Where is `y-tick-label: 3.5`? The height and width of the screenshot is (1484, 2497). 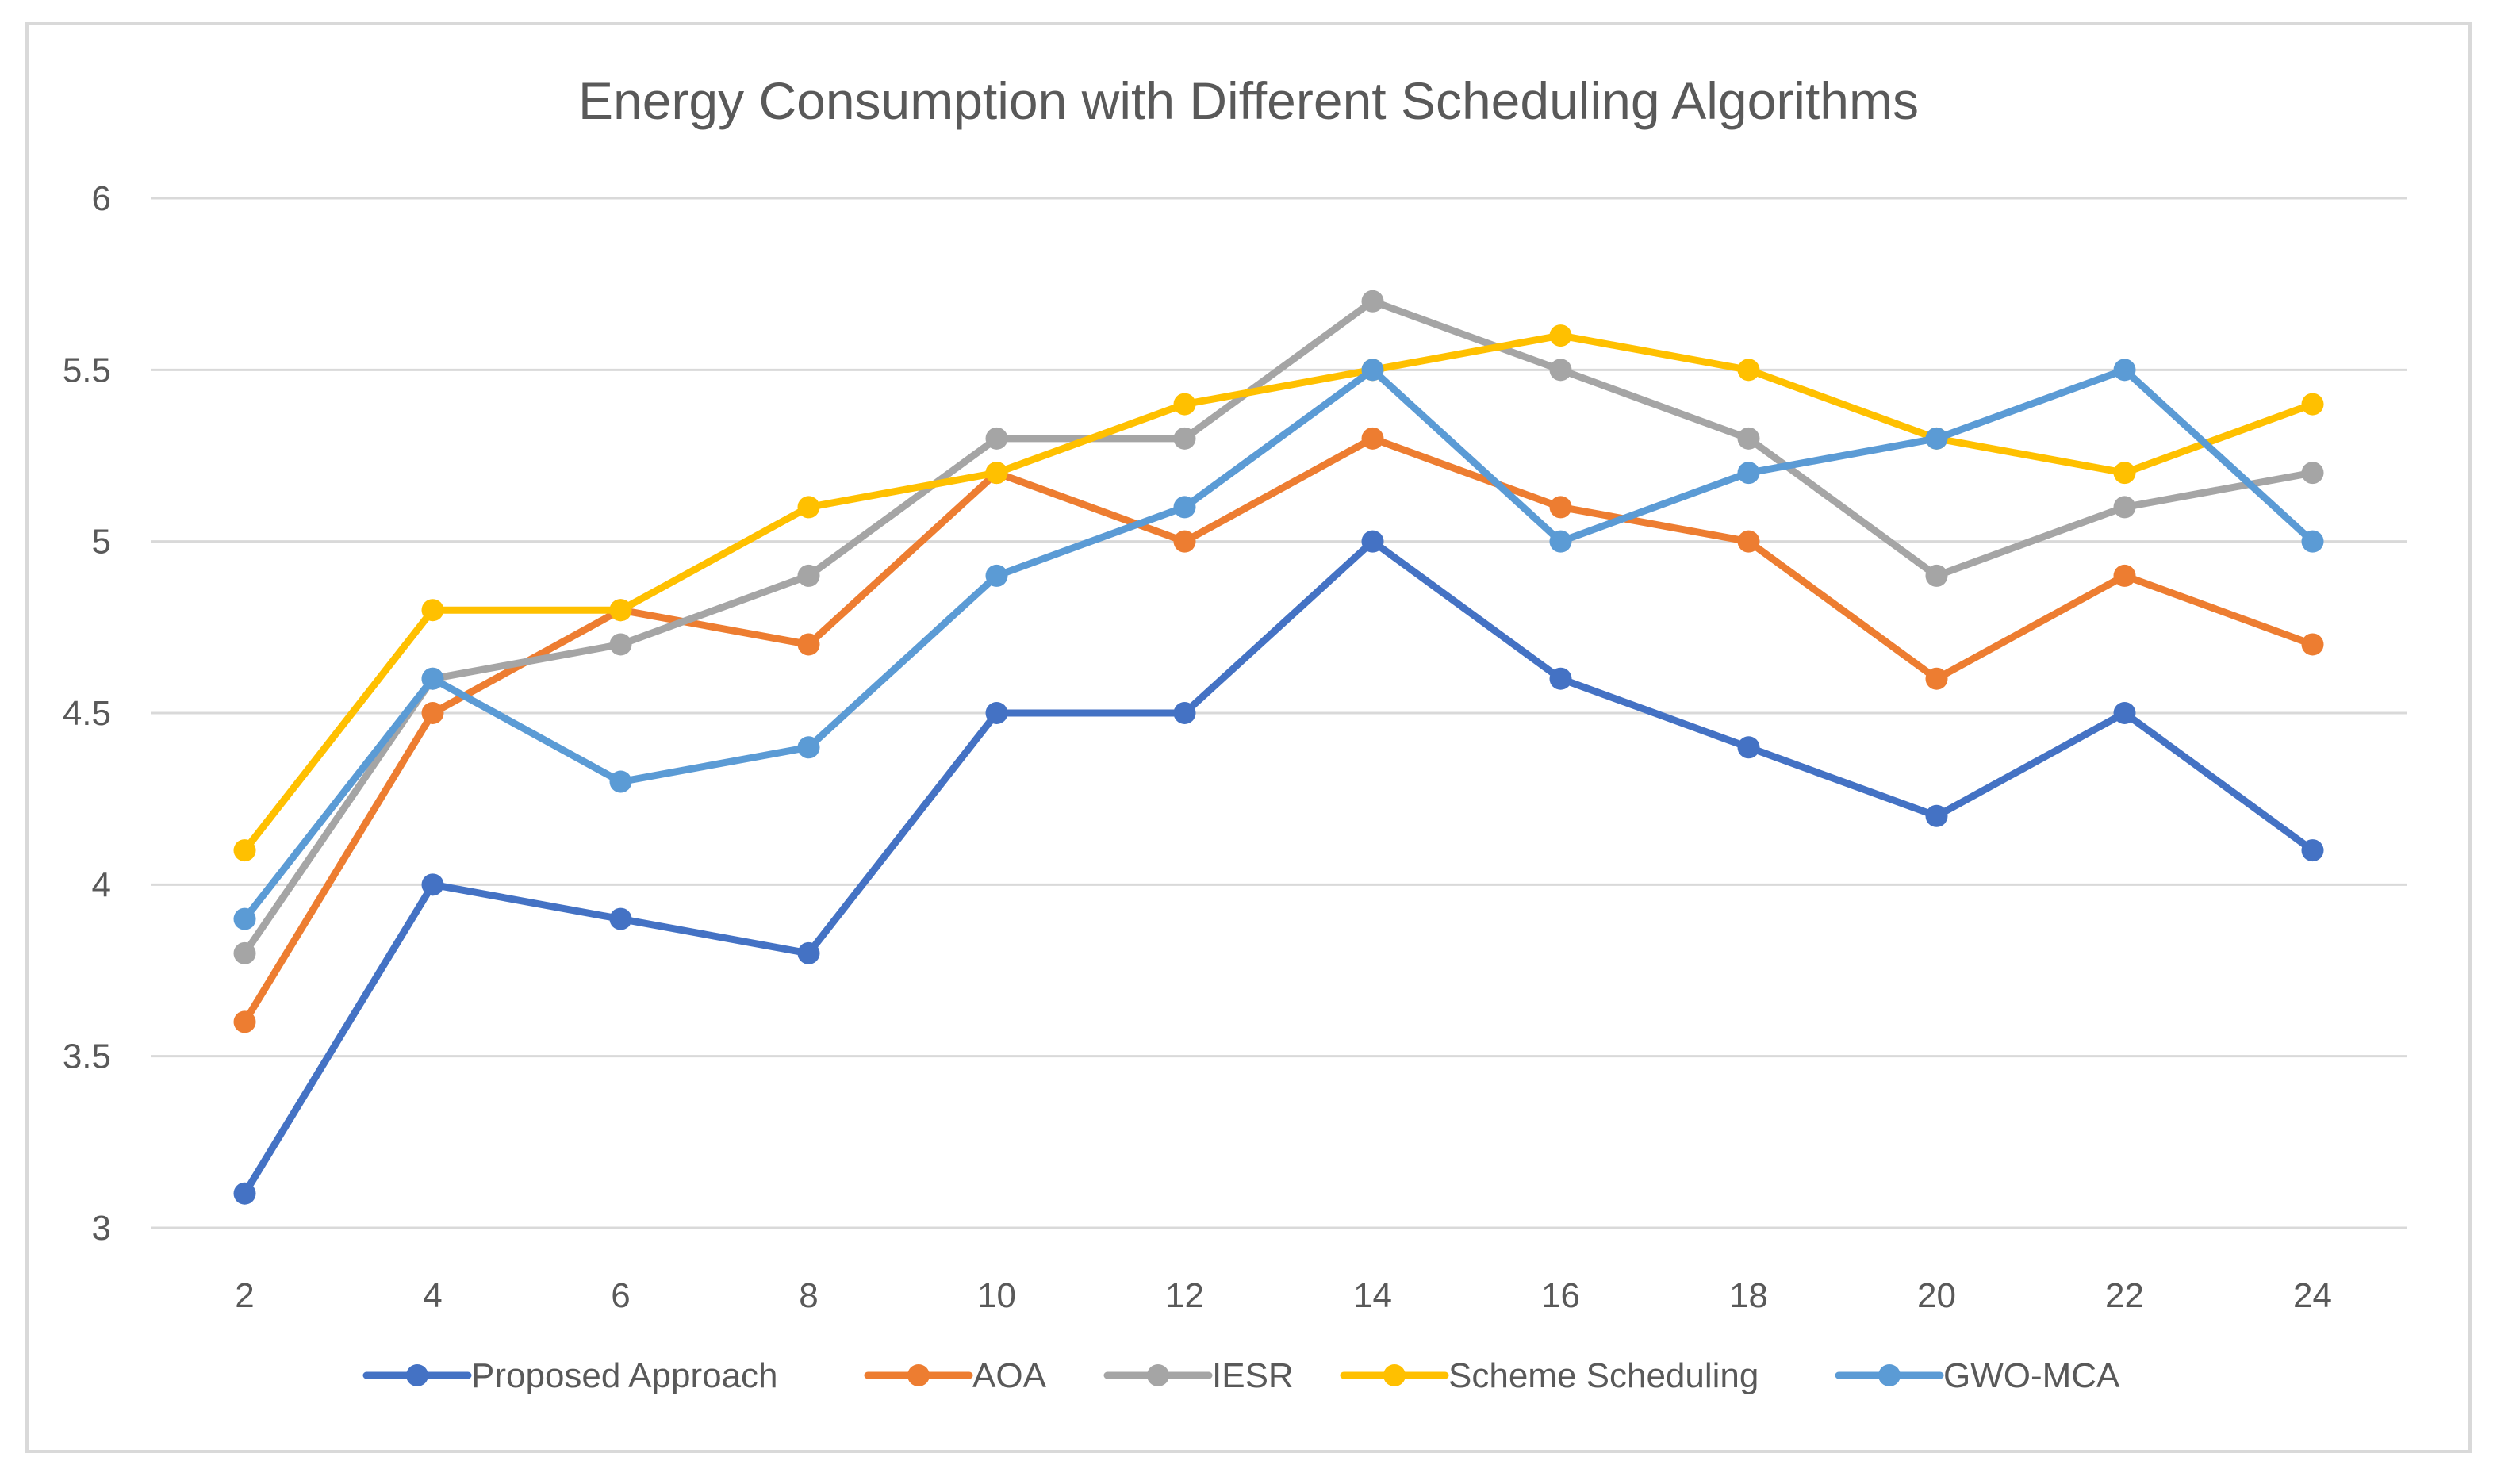
y-tick-label: 3.5 is located at coordinates (87, 1056).